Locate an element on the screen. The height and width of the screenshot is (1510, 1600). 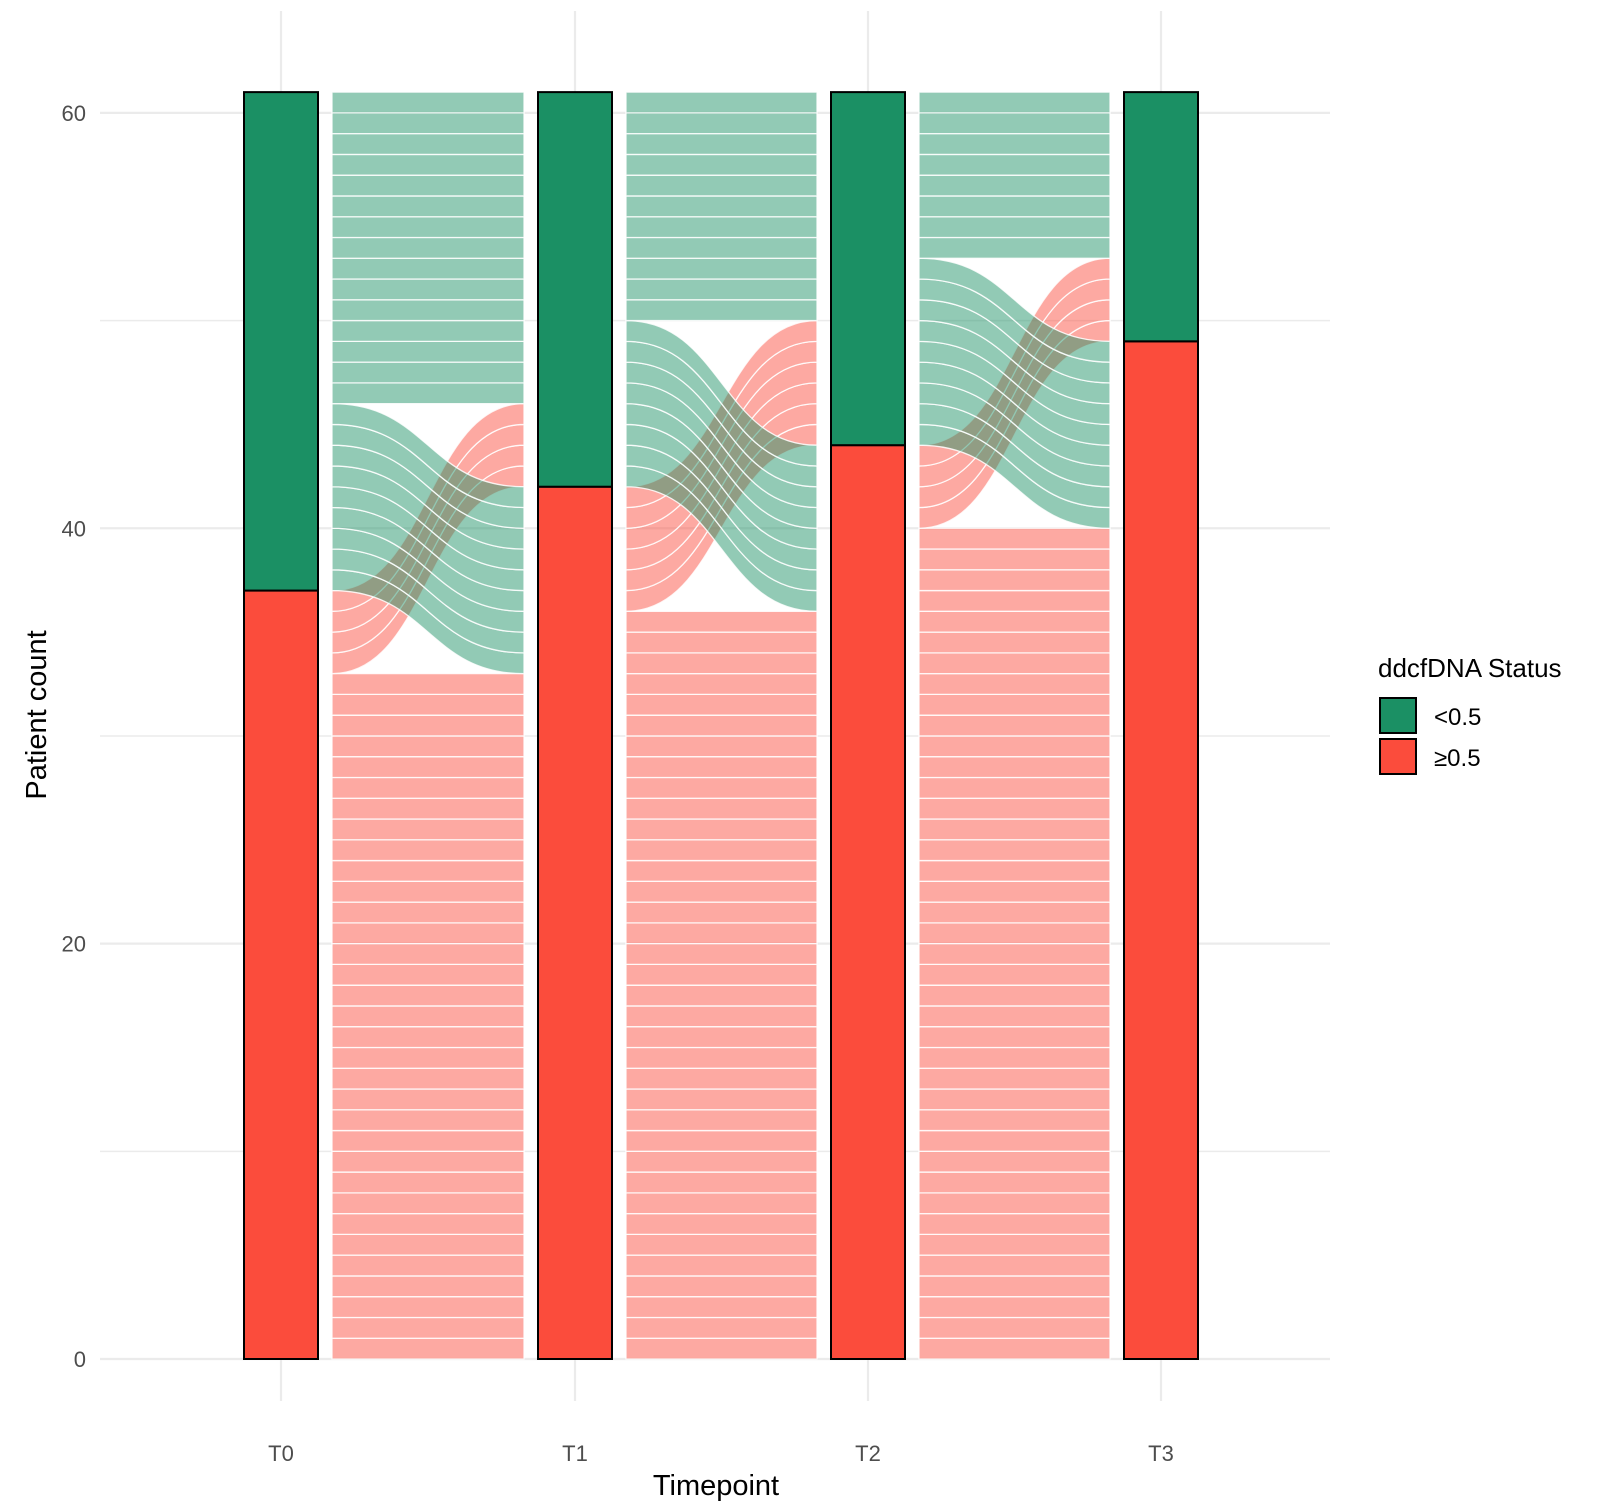
x-tick-label-T2: T2 is located at coordinates (868, 1453).